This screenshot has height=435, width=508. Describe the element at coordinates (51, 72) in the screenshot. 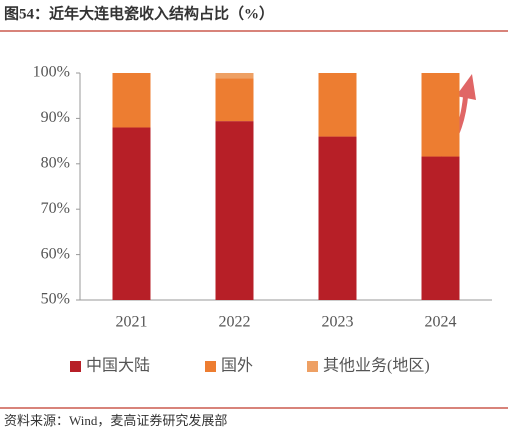

I see `y-tick-label: 100%` at that location.